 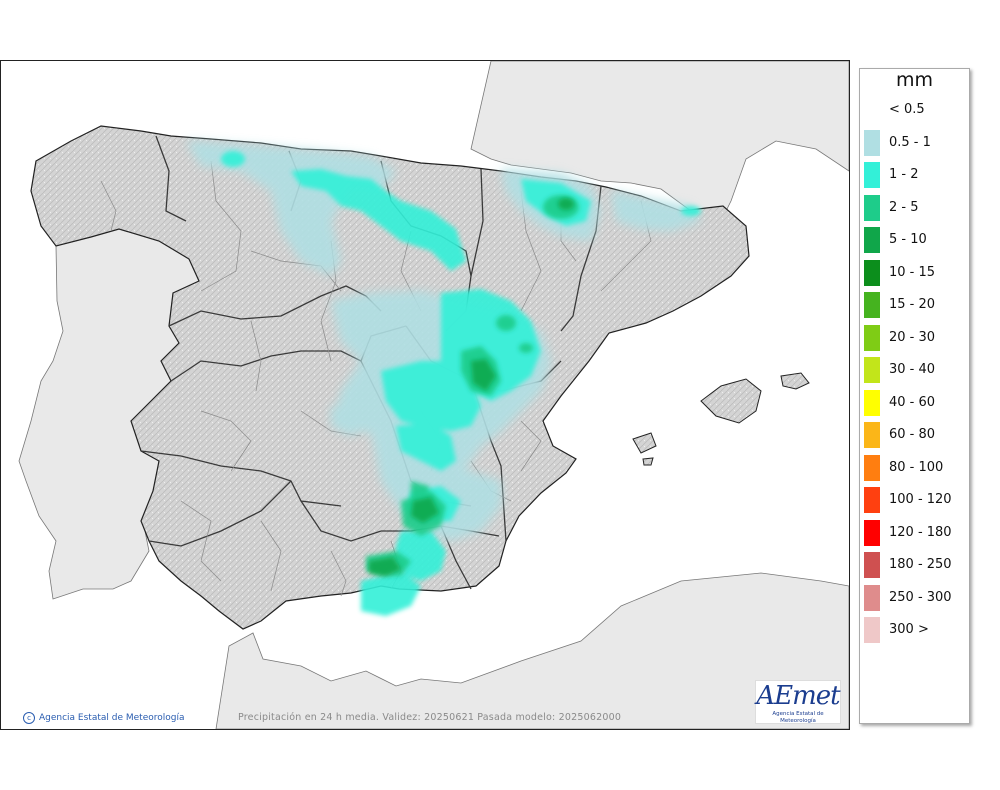 I want to click on menorca-island, so click(x=795, y=381).